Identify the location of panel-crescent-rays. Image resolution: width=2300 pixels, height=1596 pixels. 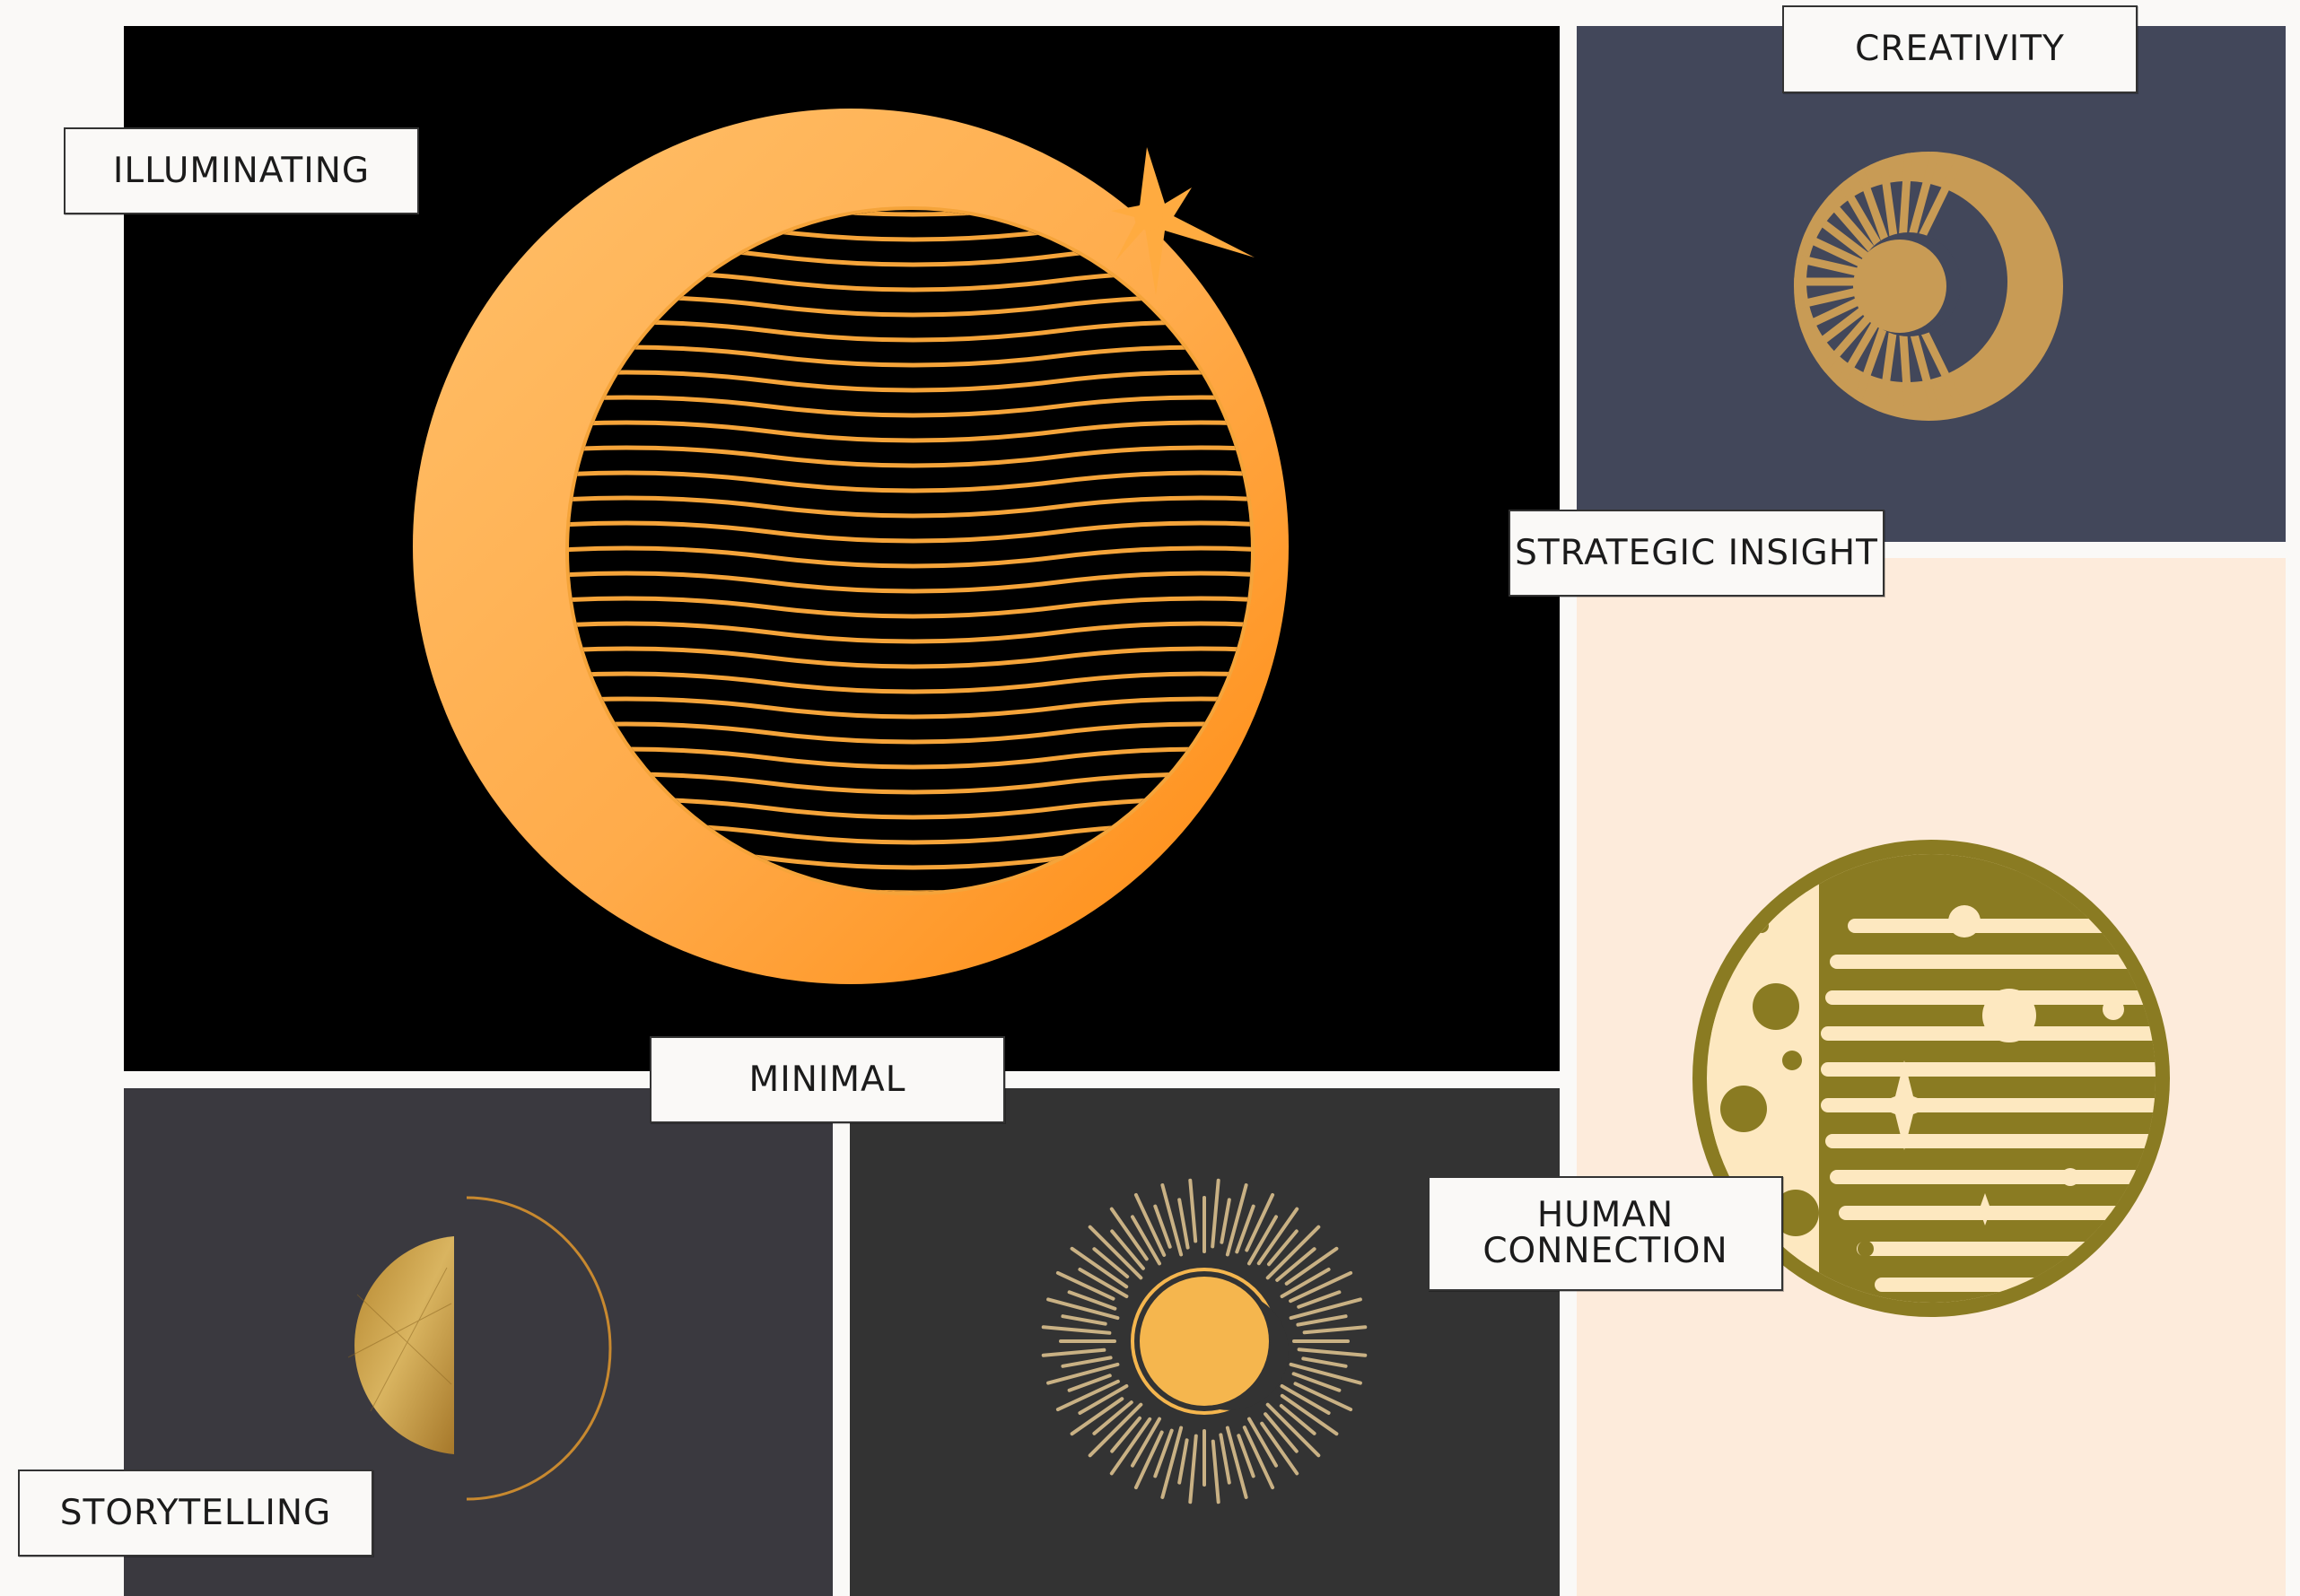
(1205, 1342).